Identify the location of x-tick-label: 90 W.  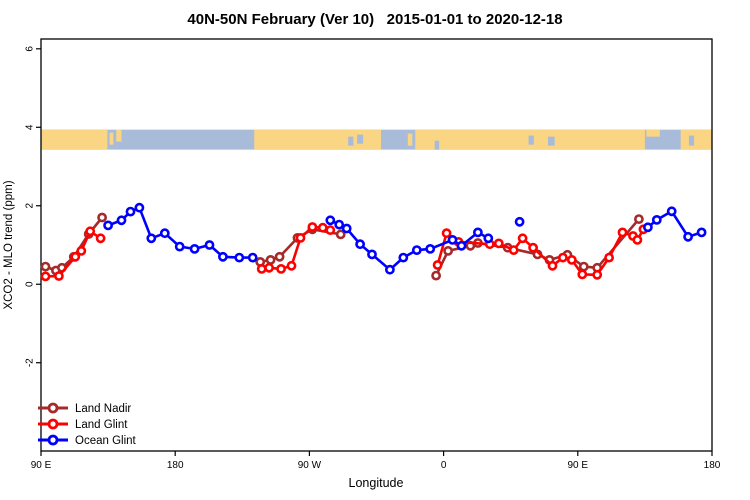
(310, 465).